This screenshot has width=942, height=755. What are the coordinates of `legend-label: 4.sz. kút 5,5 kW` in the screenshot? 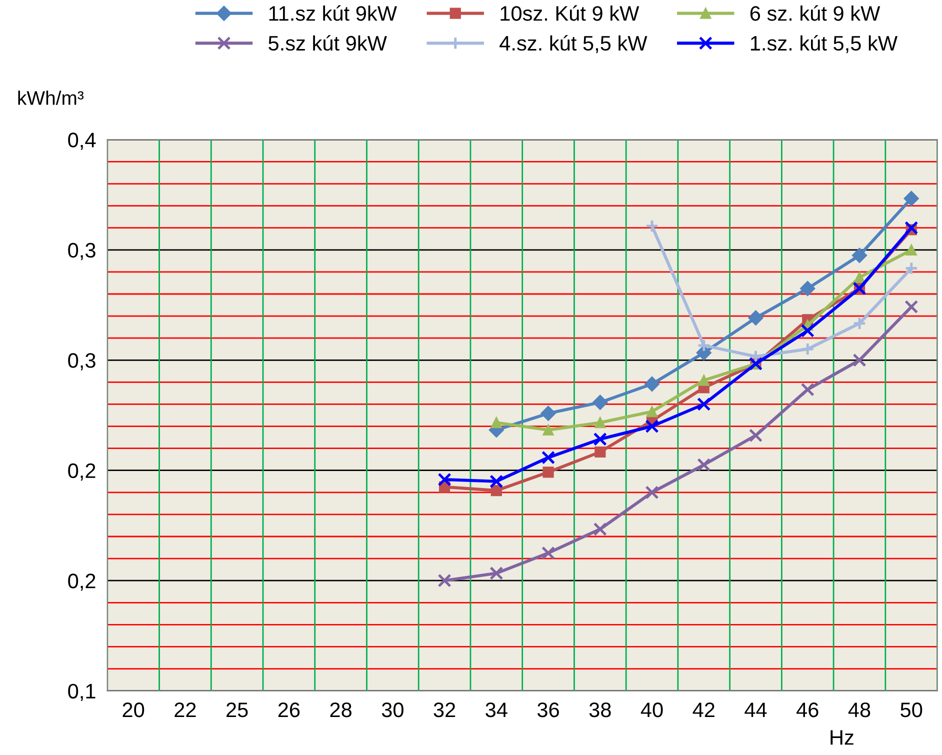 It's located at (574, 44).